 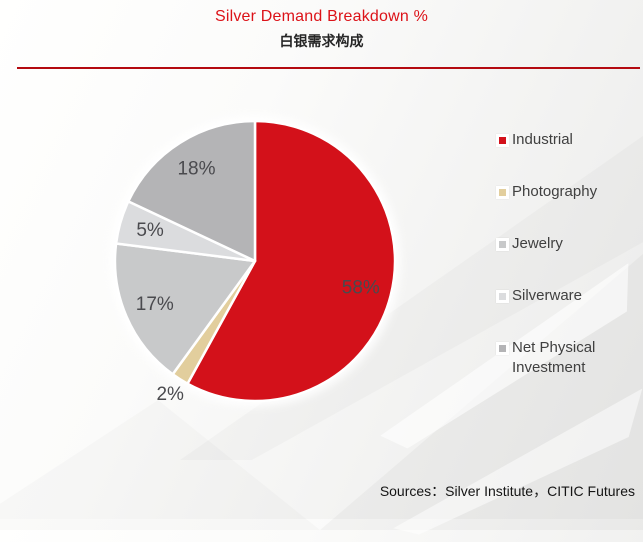 I want to click on pie-slice-net-physical-investment, so click(x=192, y=191).